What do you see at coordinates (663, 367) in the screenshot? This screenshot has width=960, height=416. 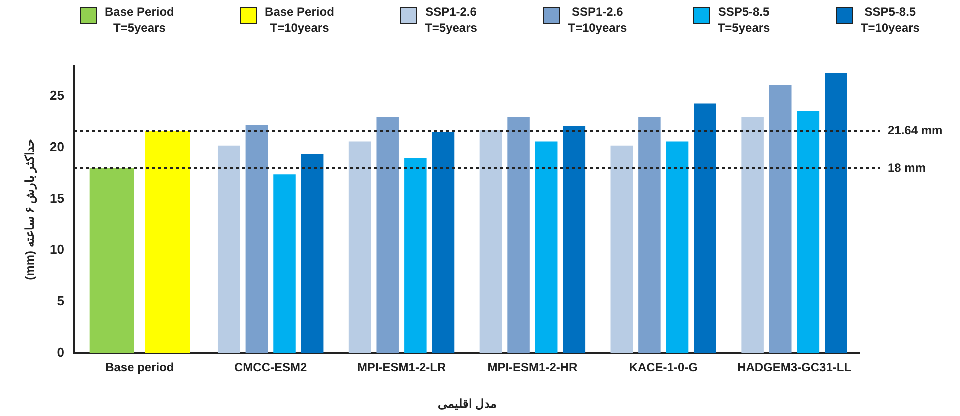 I see `x-tick-label: KACE-1-0-G` at bounding box center [663, 367].